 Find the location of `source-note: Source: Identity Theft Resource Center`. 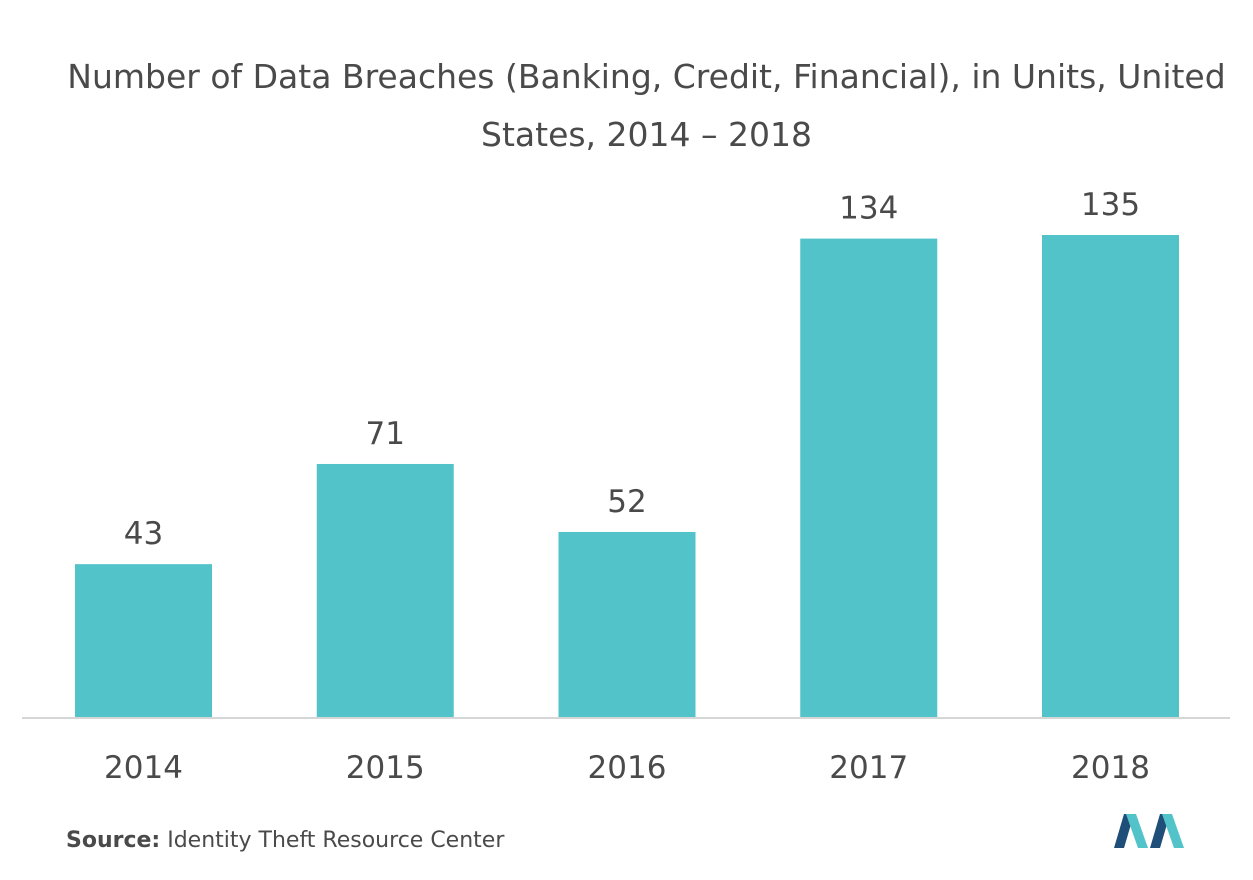

source-note: Source: Identity Theft Resource Center is located at coordinates (285, 840).